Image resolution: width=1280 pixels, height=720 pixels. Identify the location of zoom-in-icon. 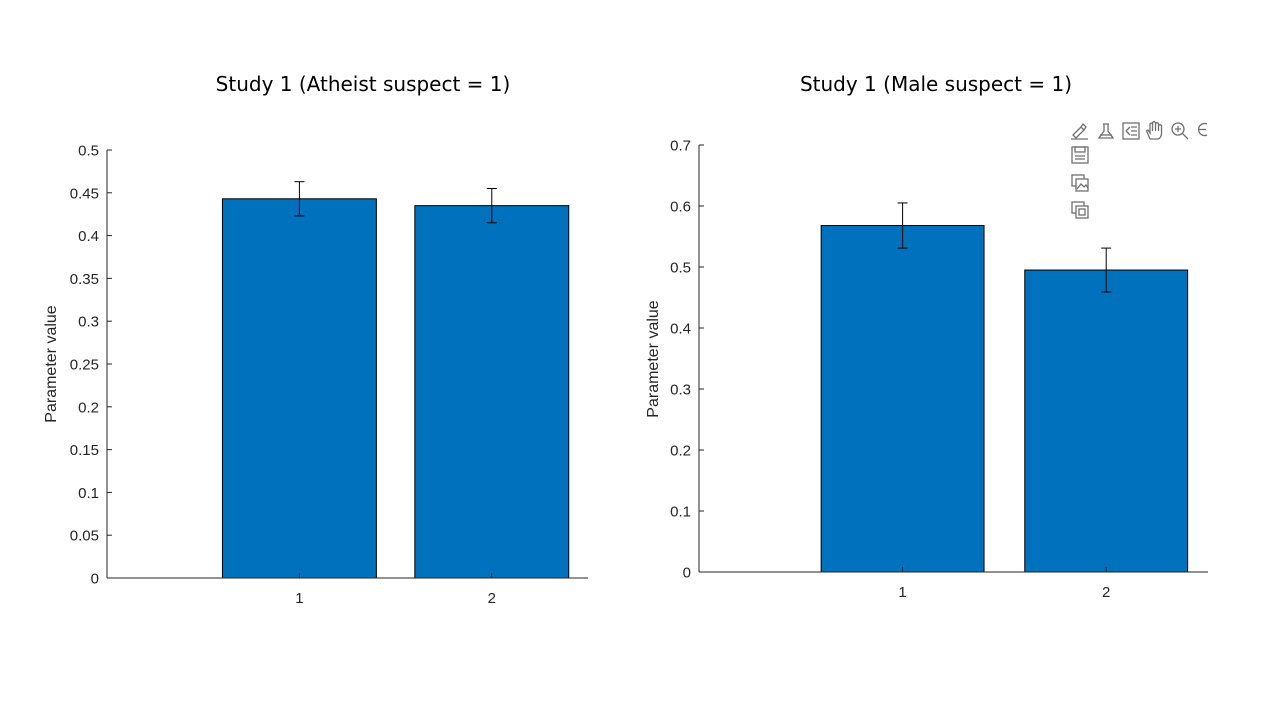
(1179, 131).